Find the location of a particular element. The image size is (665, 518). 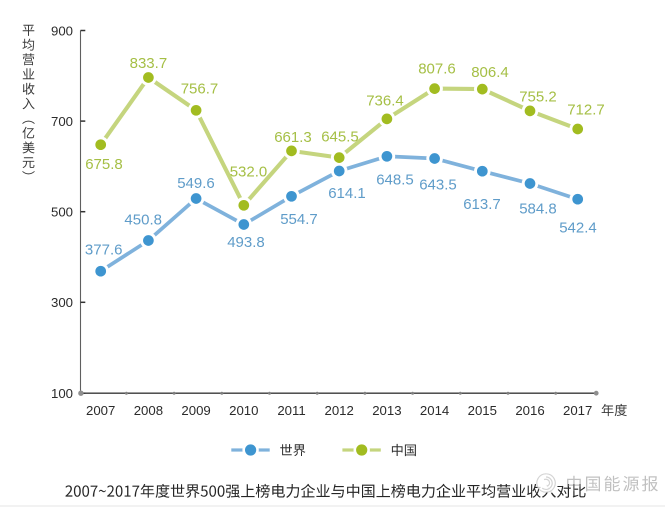

svg-text: 2009 is located at coordinates (195, 410).